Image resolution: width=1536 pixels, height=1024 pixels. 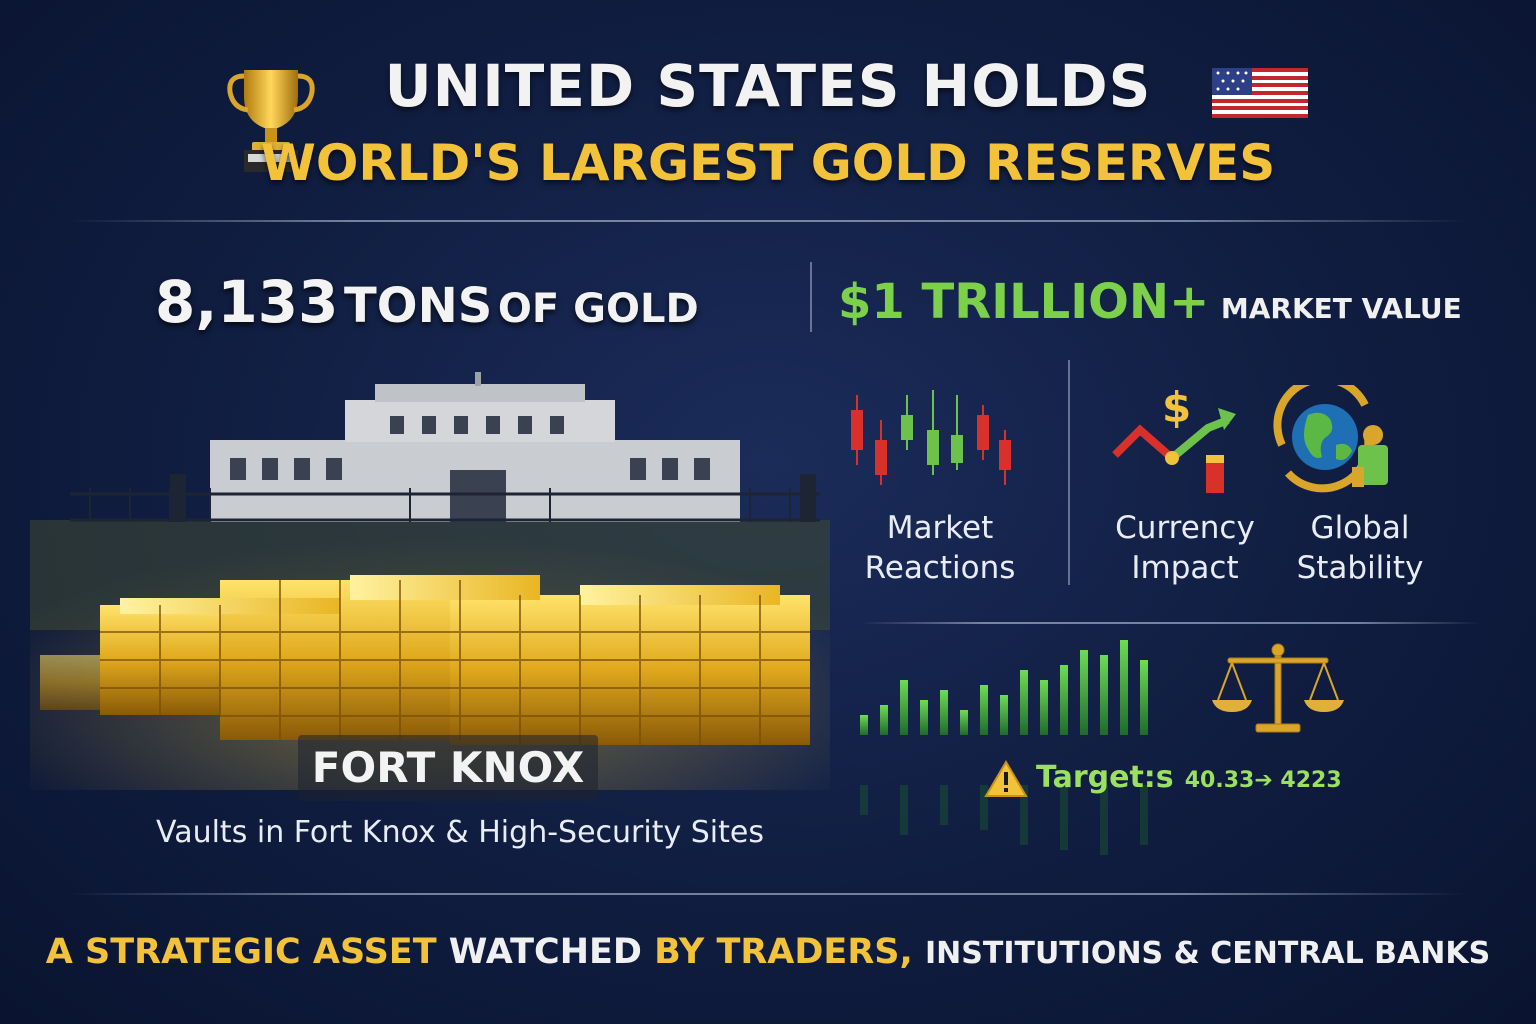 What do you see at coordinates (768, 894) in the screenshot?
I see `bottom-divider` at bounding box center [768, 894].